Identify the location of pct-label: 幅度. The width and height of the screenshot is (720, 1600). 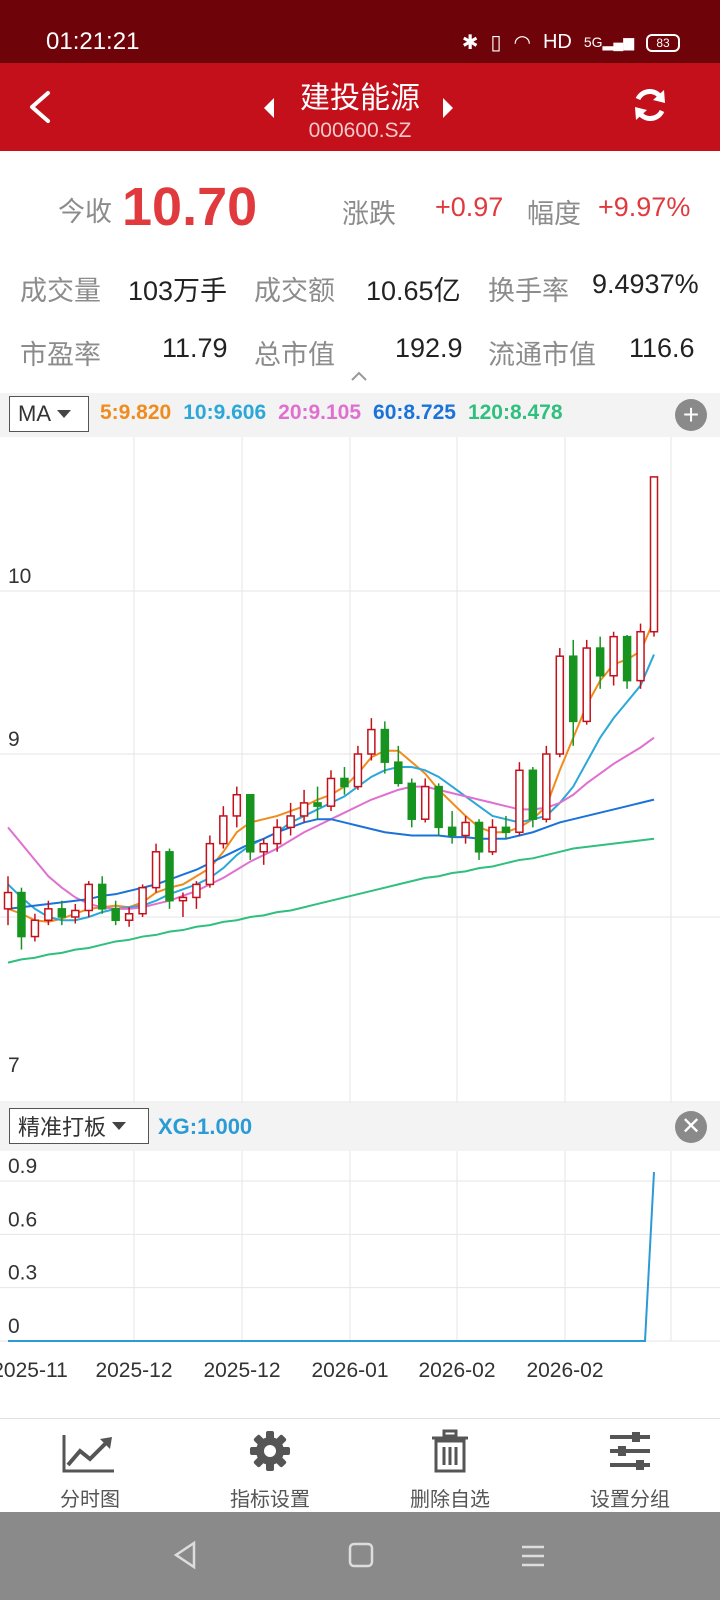
(554, 214).